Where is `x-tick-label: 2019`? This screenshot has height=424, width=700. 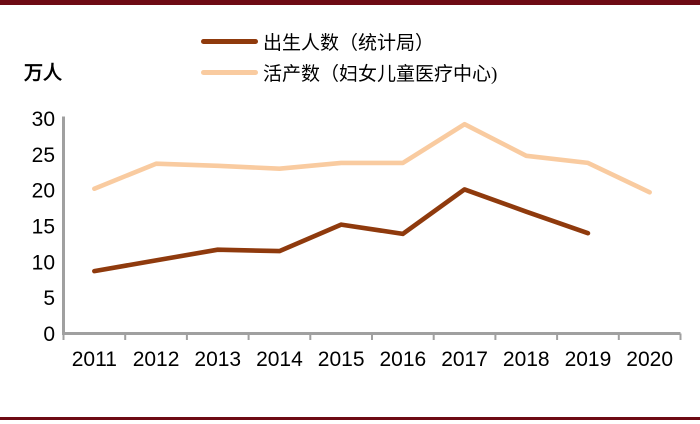
x-tick-label: 2019 is located at coordinates (588, 359).